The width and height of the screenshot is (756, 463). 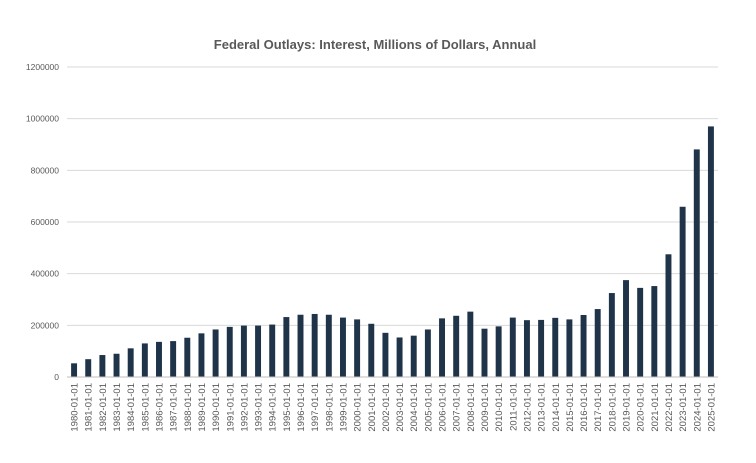 What do you see at coordinates (45, 222) in the screenshot?
I see `y-tick-label: 600000` at bounding box center [45, 222].